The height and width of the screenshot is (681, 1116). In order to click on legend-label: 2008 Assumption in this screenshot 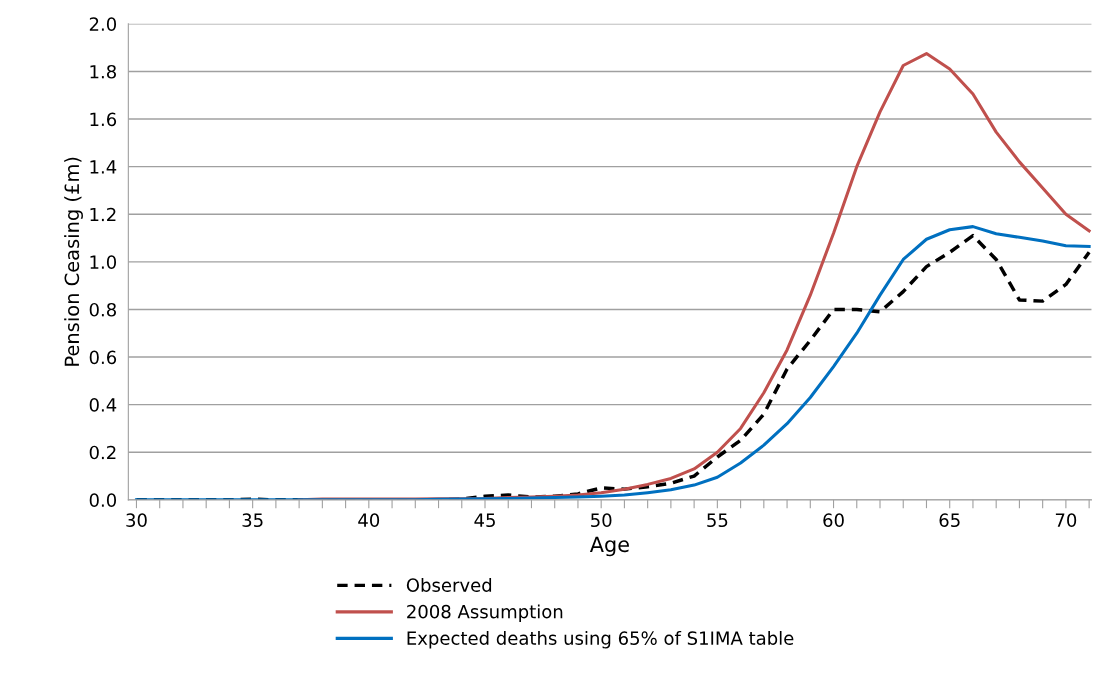, I will do `click(485, 613)`.